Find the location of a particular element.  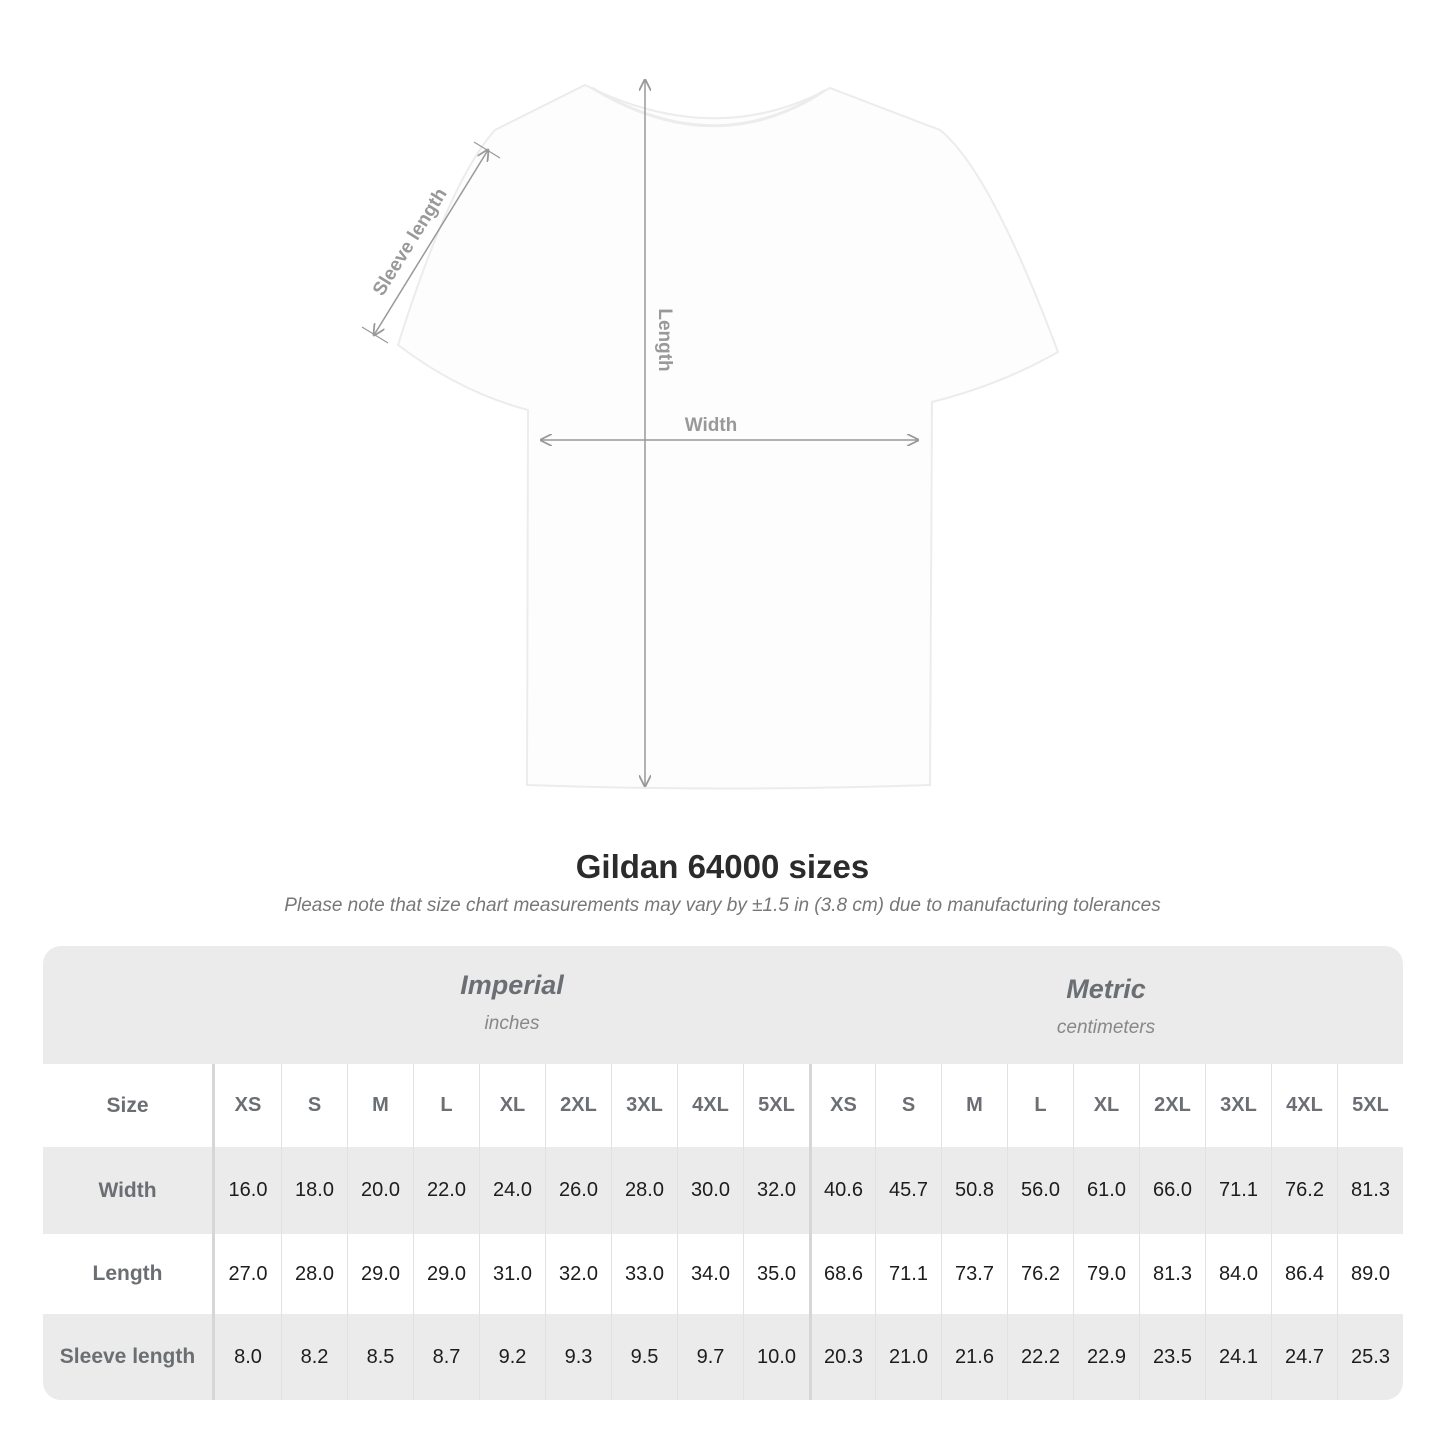

measurement-cell: 24.1 is located at coordinates (1238, 1357).